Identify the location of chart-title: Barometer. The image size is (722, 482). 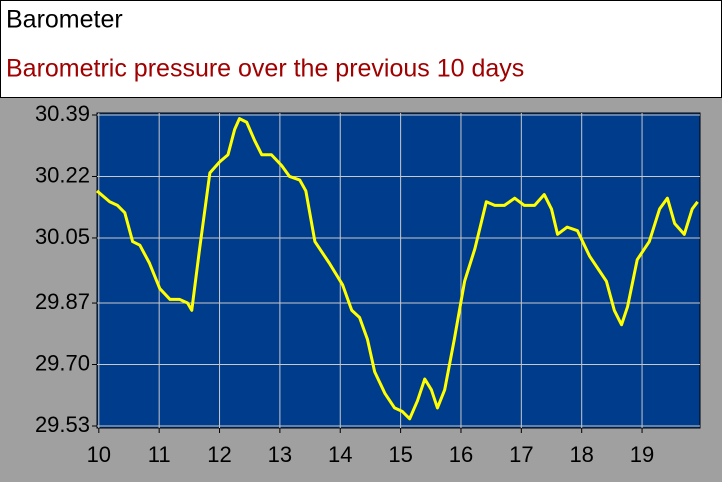
(64, 20).